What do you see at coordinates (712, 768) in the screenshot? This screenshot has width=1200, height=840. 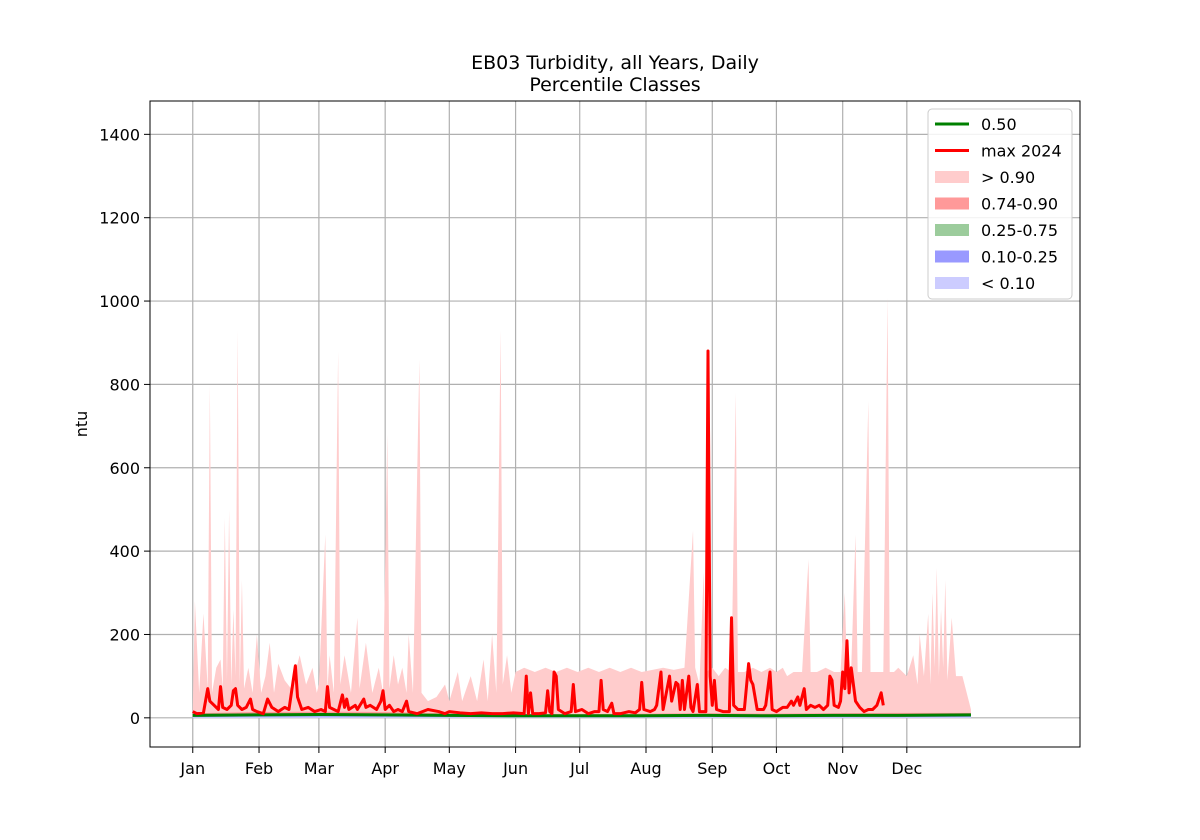 I see `x-tick-label: Sep` at bounding box center [712, 768].